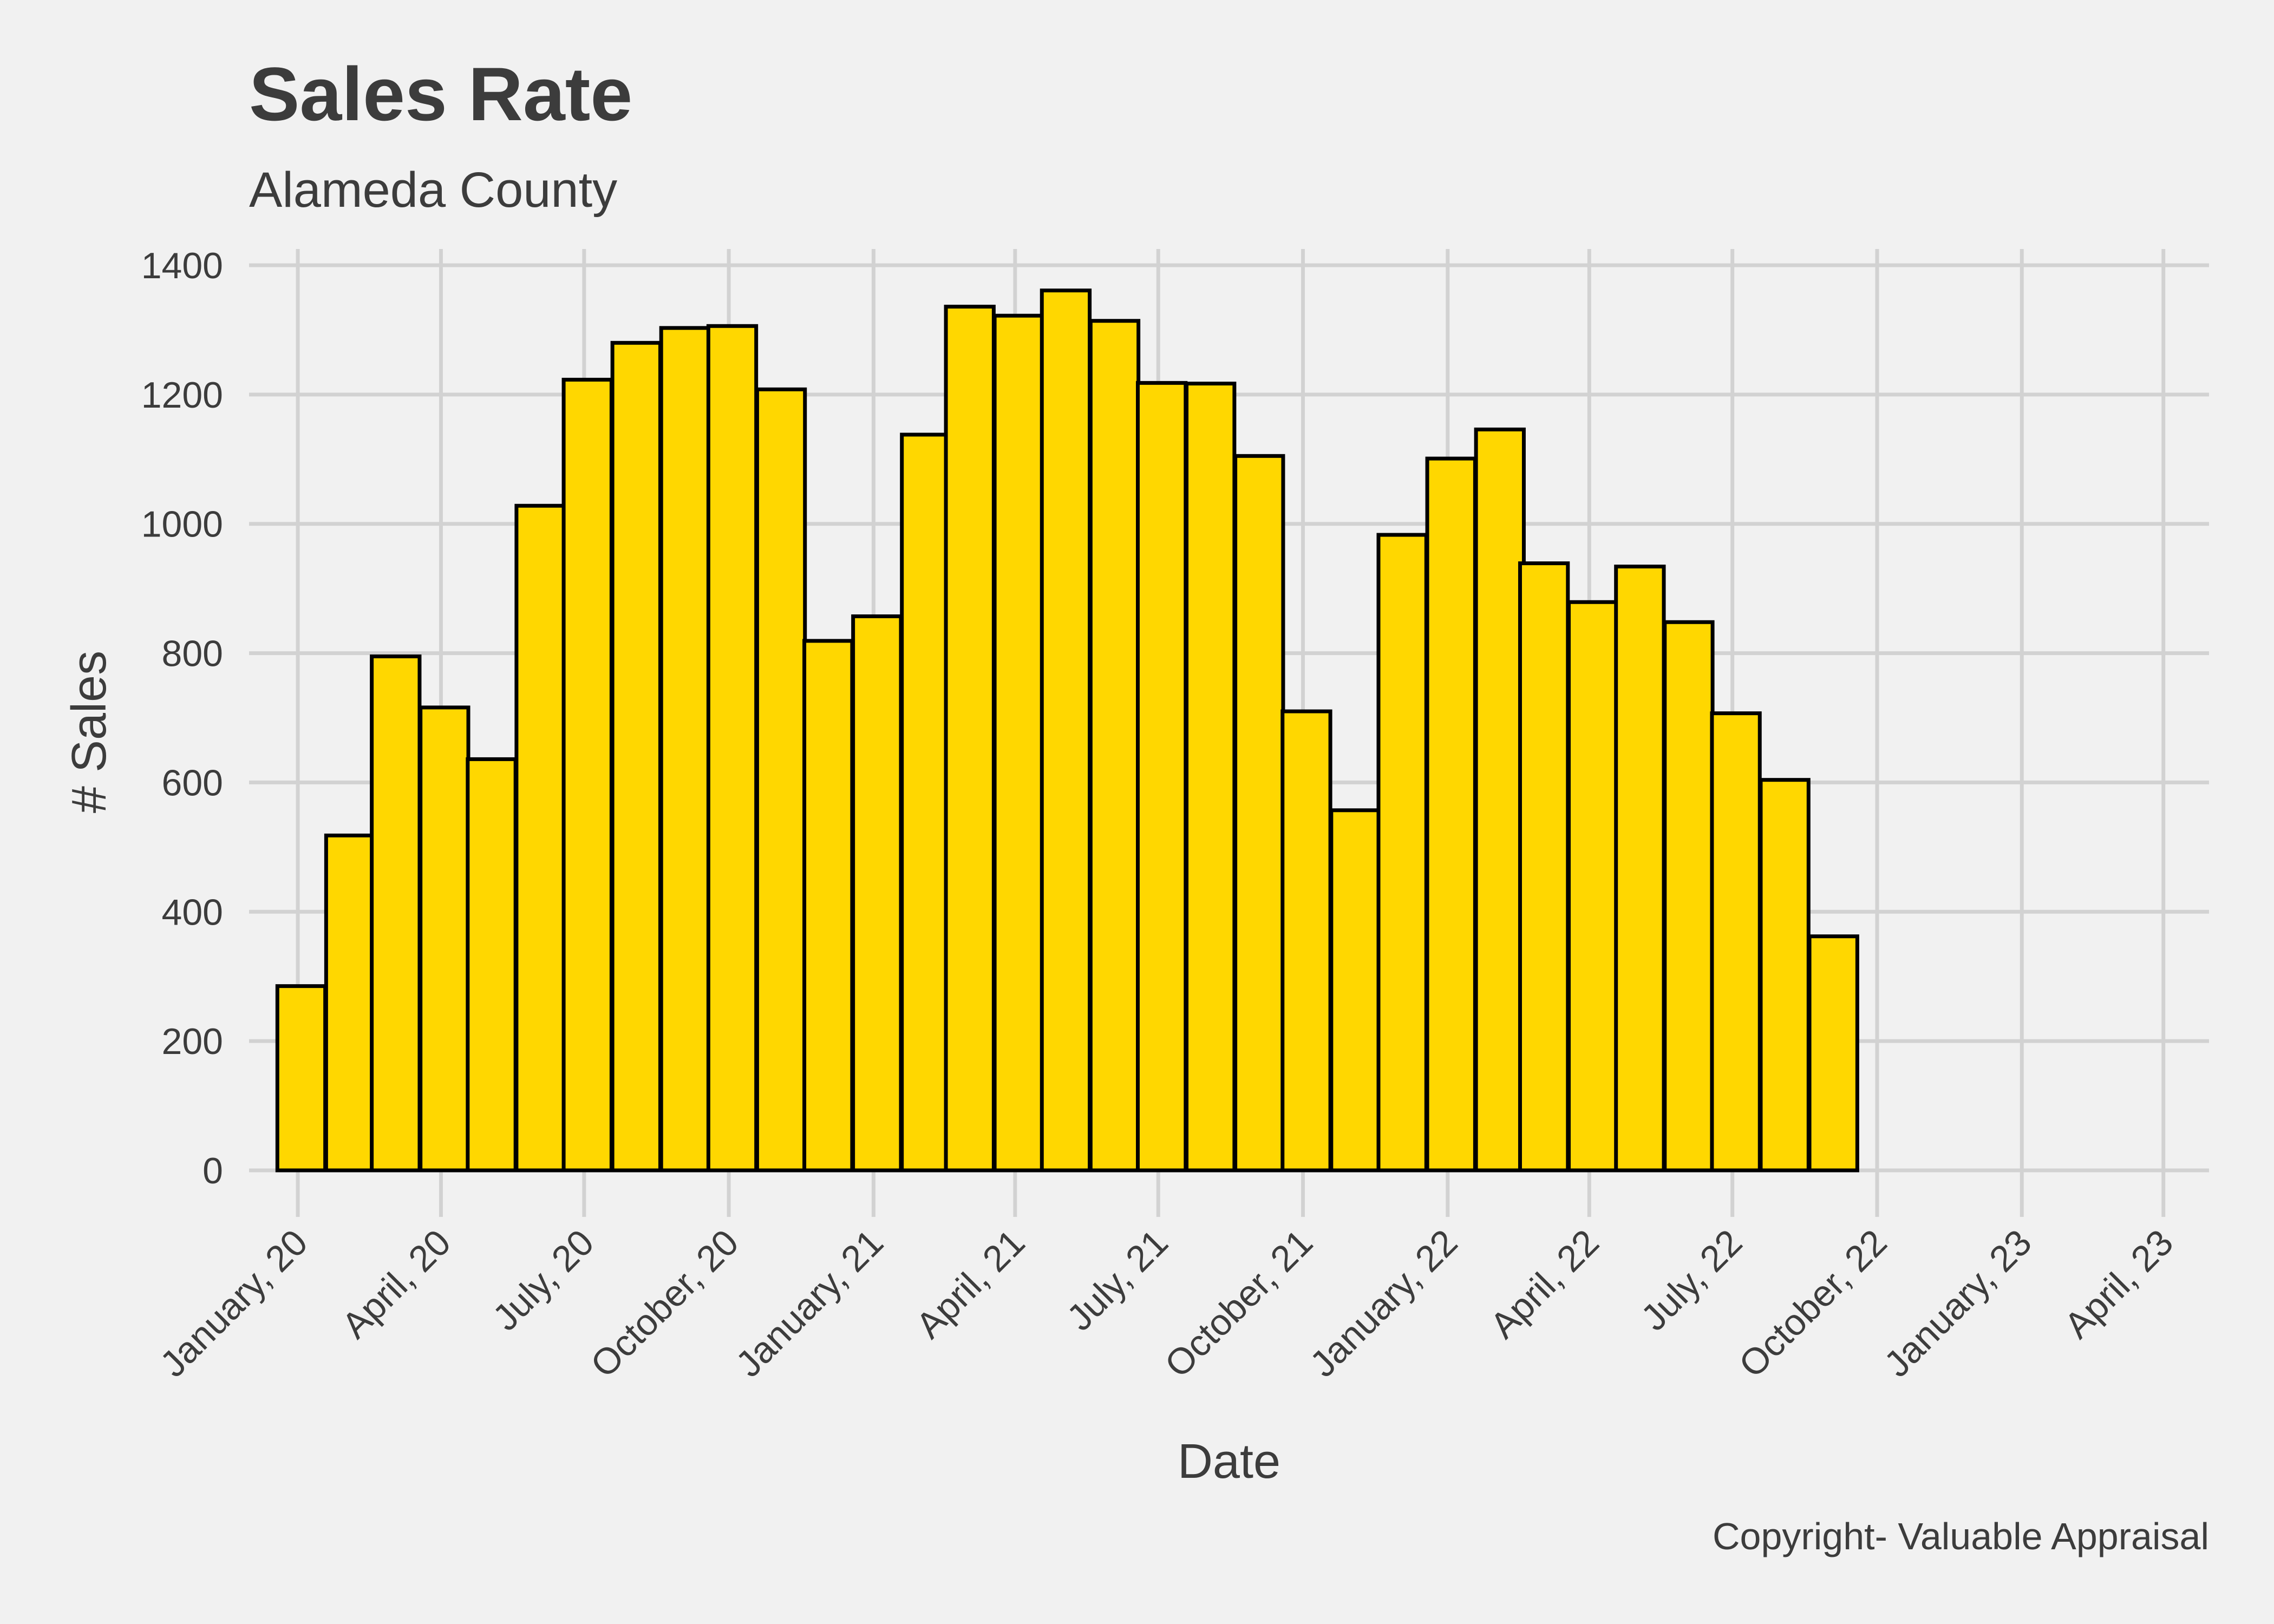  Describe the element at coordinates (182, 395) in the screenshot. I see `y-tick-label: 1200` at that location.